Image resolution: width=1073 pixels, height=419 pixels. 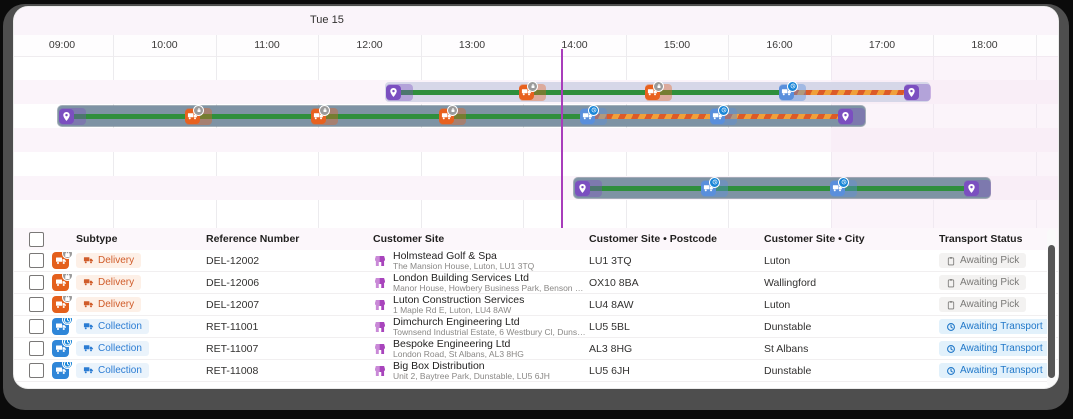 I want to click on hour-label: 11:00, so click(x=267, y=45).